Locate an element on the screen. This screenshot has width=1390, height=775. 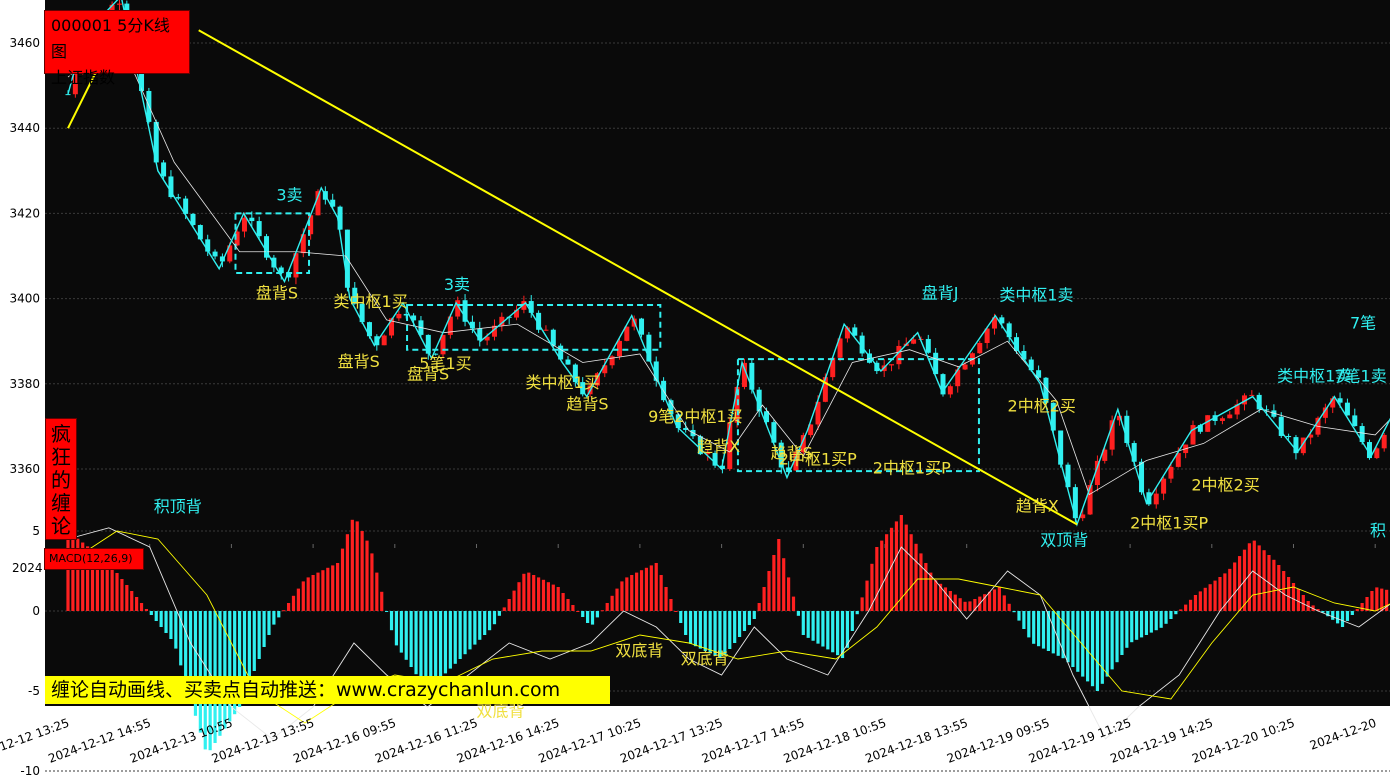
promo-banner: 缠论自动画线、买卖点自动推送：www.crazychanlun.com is located at coordinates (327, 690).